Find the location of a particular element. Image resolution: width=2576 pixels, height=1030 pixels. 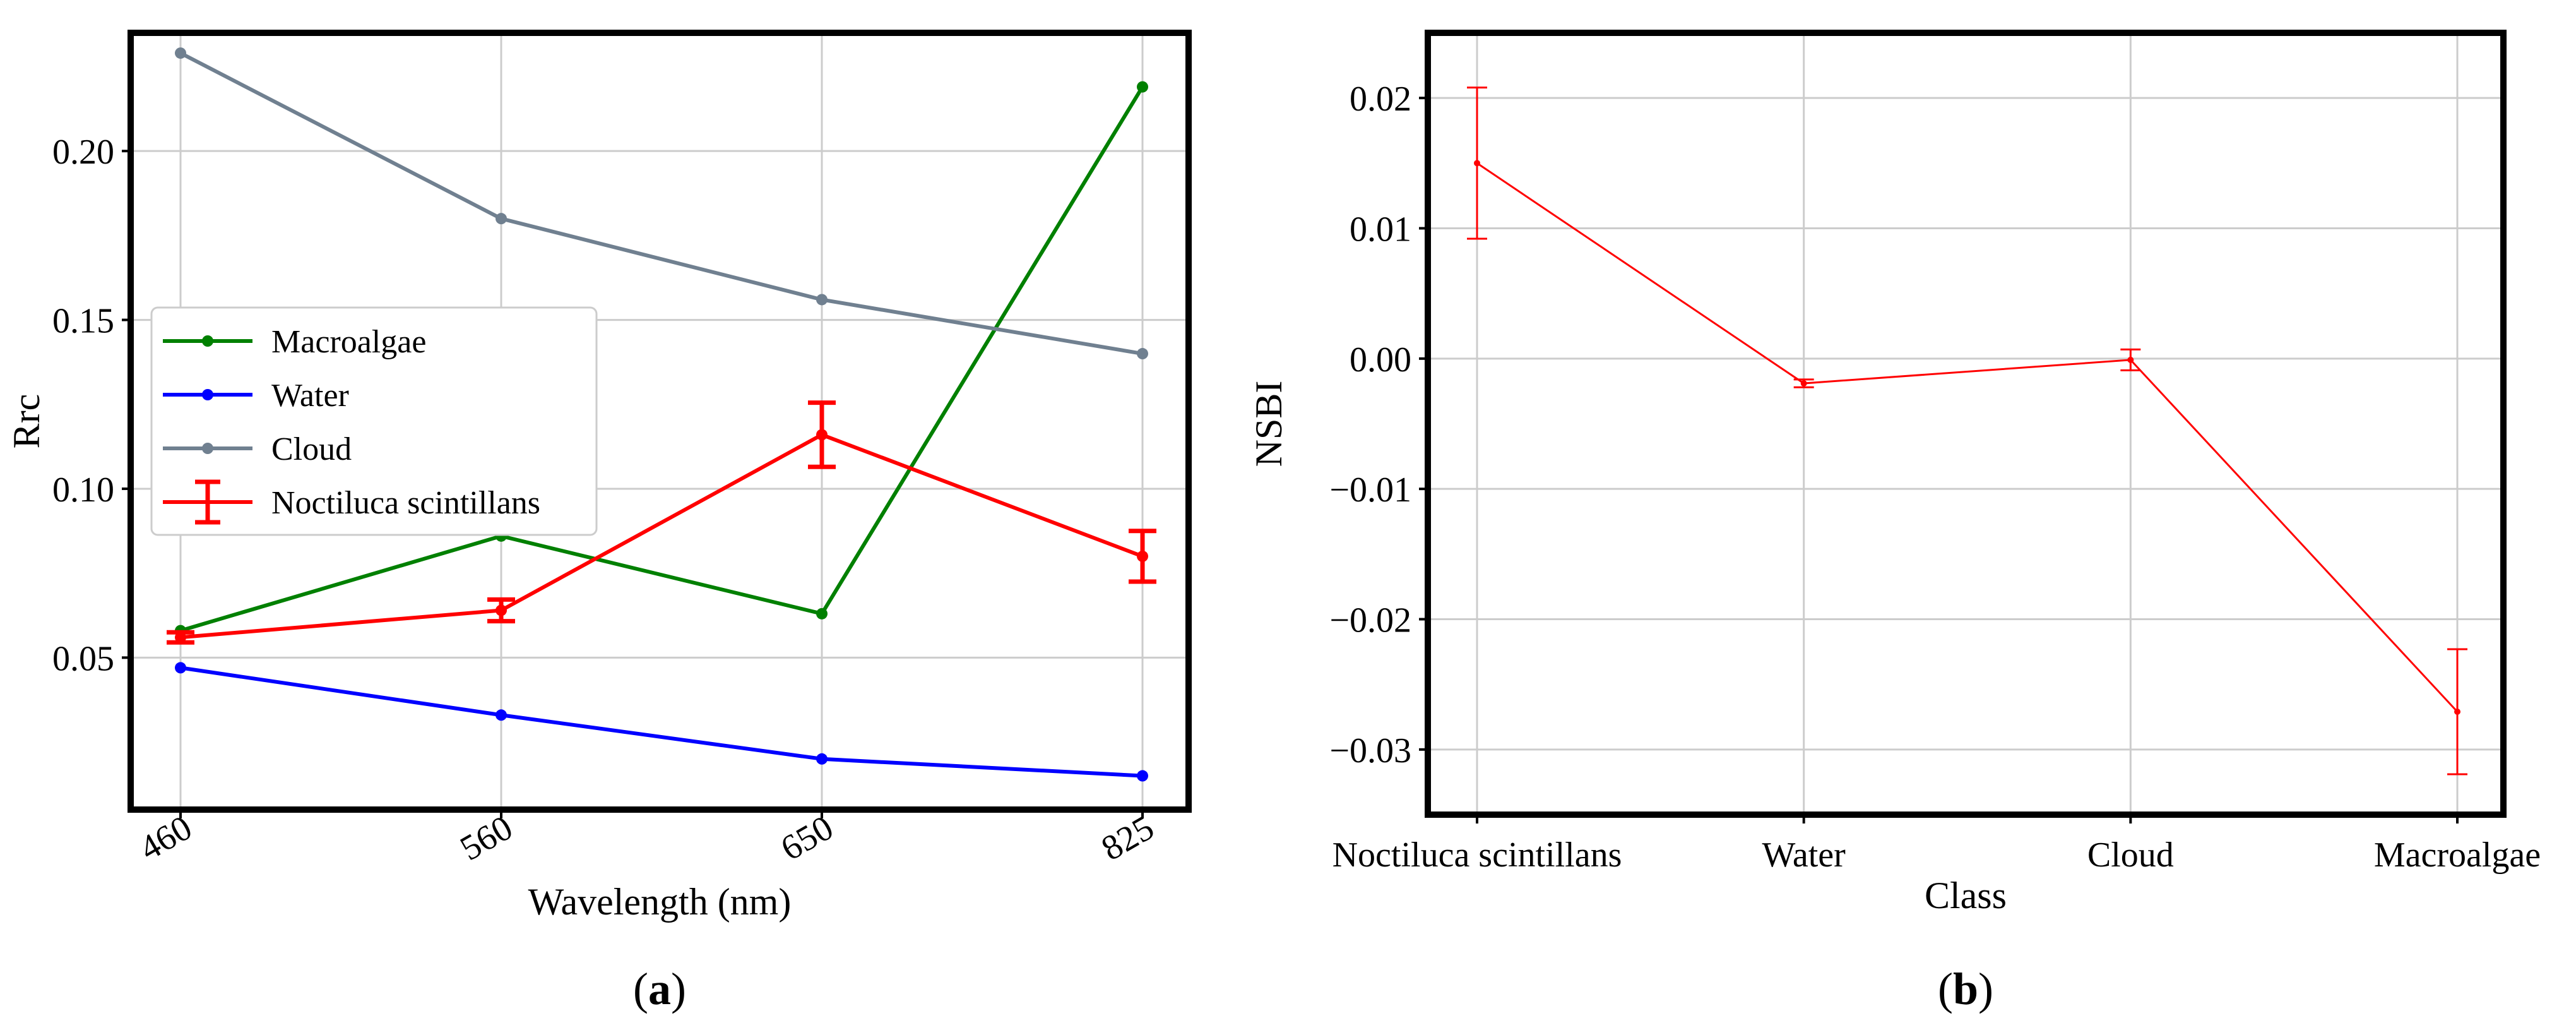

panel-b-x-axis-label: Class is located at coordinates (1966, 895).